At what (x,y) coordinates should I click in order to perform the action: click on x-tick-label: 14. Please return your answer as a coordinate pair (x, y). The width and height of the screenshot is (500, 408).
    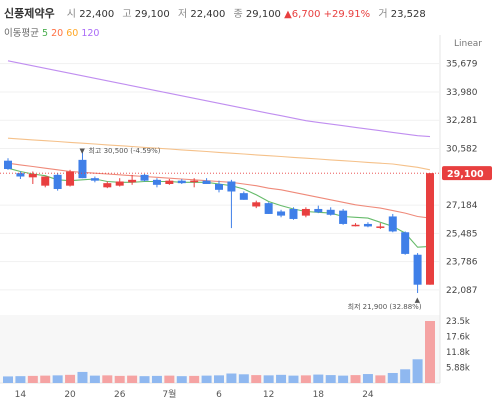
    Looking at the image, I should click on (21, 395).